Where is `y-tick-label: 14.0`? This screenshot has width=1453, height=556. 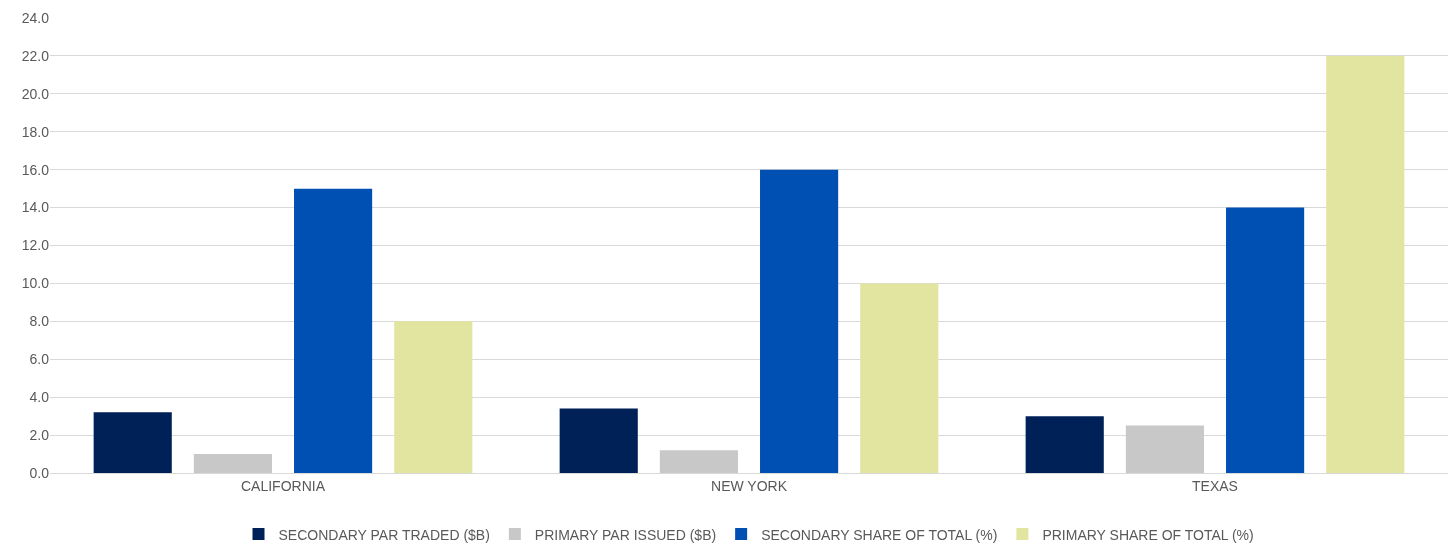 y-tick-label: 14.0 is located at coordinates (35, 207).